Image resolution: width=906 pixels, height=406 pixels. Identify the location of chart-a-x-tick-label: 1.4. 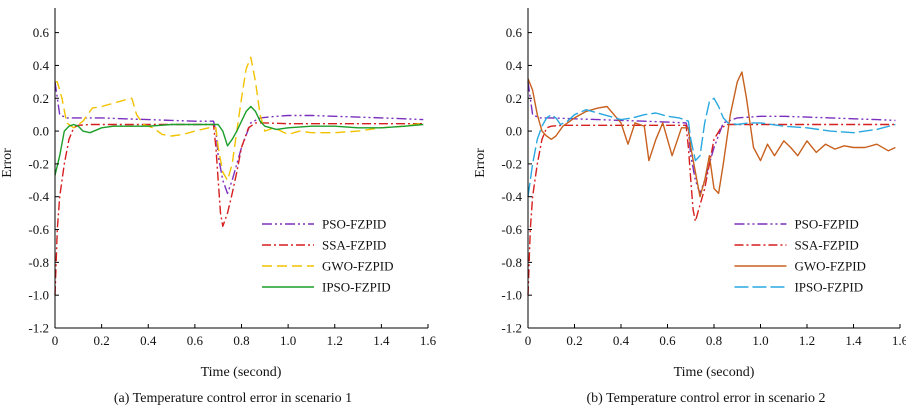
(381, 340).